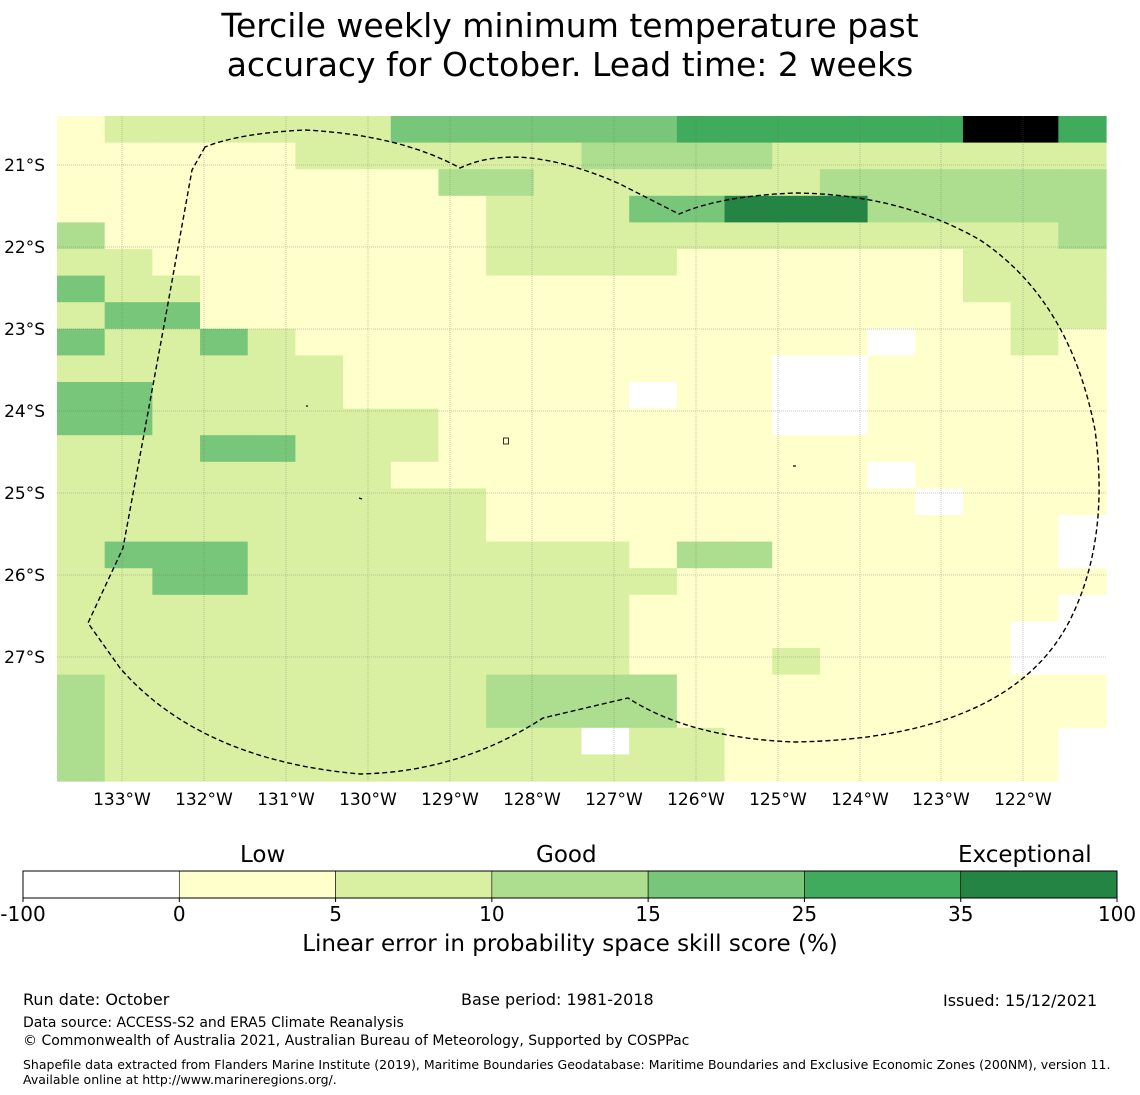 The image size is (1140, 1095). What do you see at coordinates (647, 914) in the screenshot?
I see `colorbar-tick-label: 15` at bounding box center [647, 914].